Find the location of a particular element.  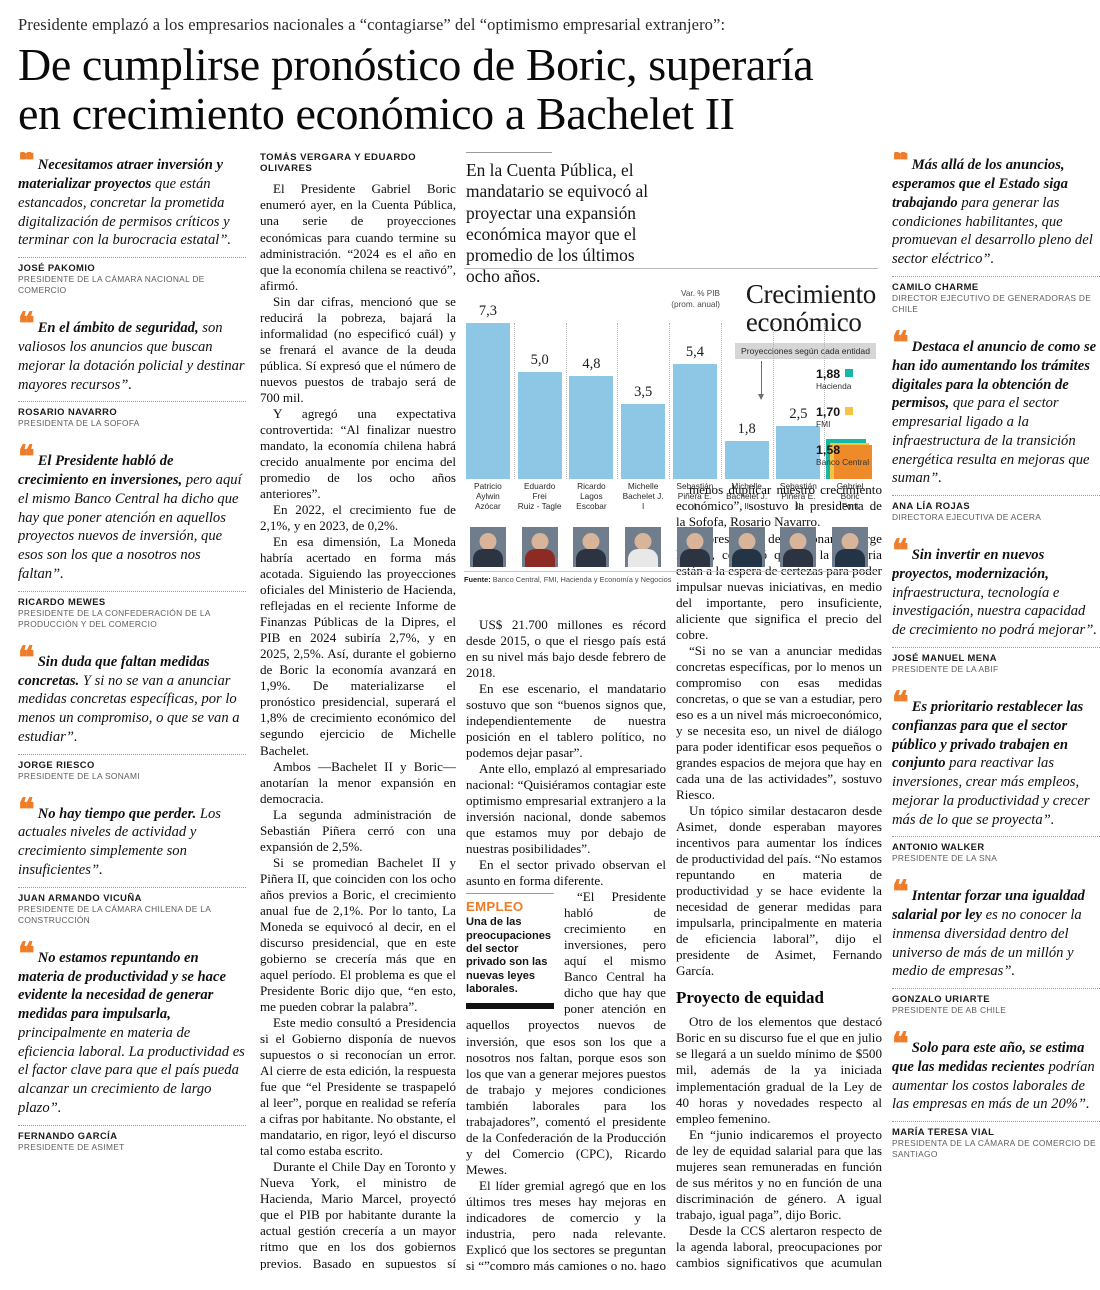

subhead-equidad: Proyecto de equidad is located at coordinates (750, 998).